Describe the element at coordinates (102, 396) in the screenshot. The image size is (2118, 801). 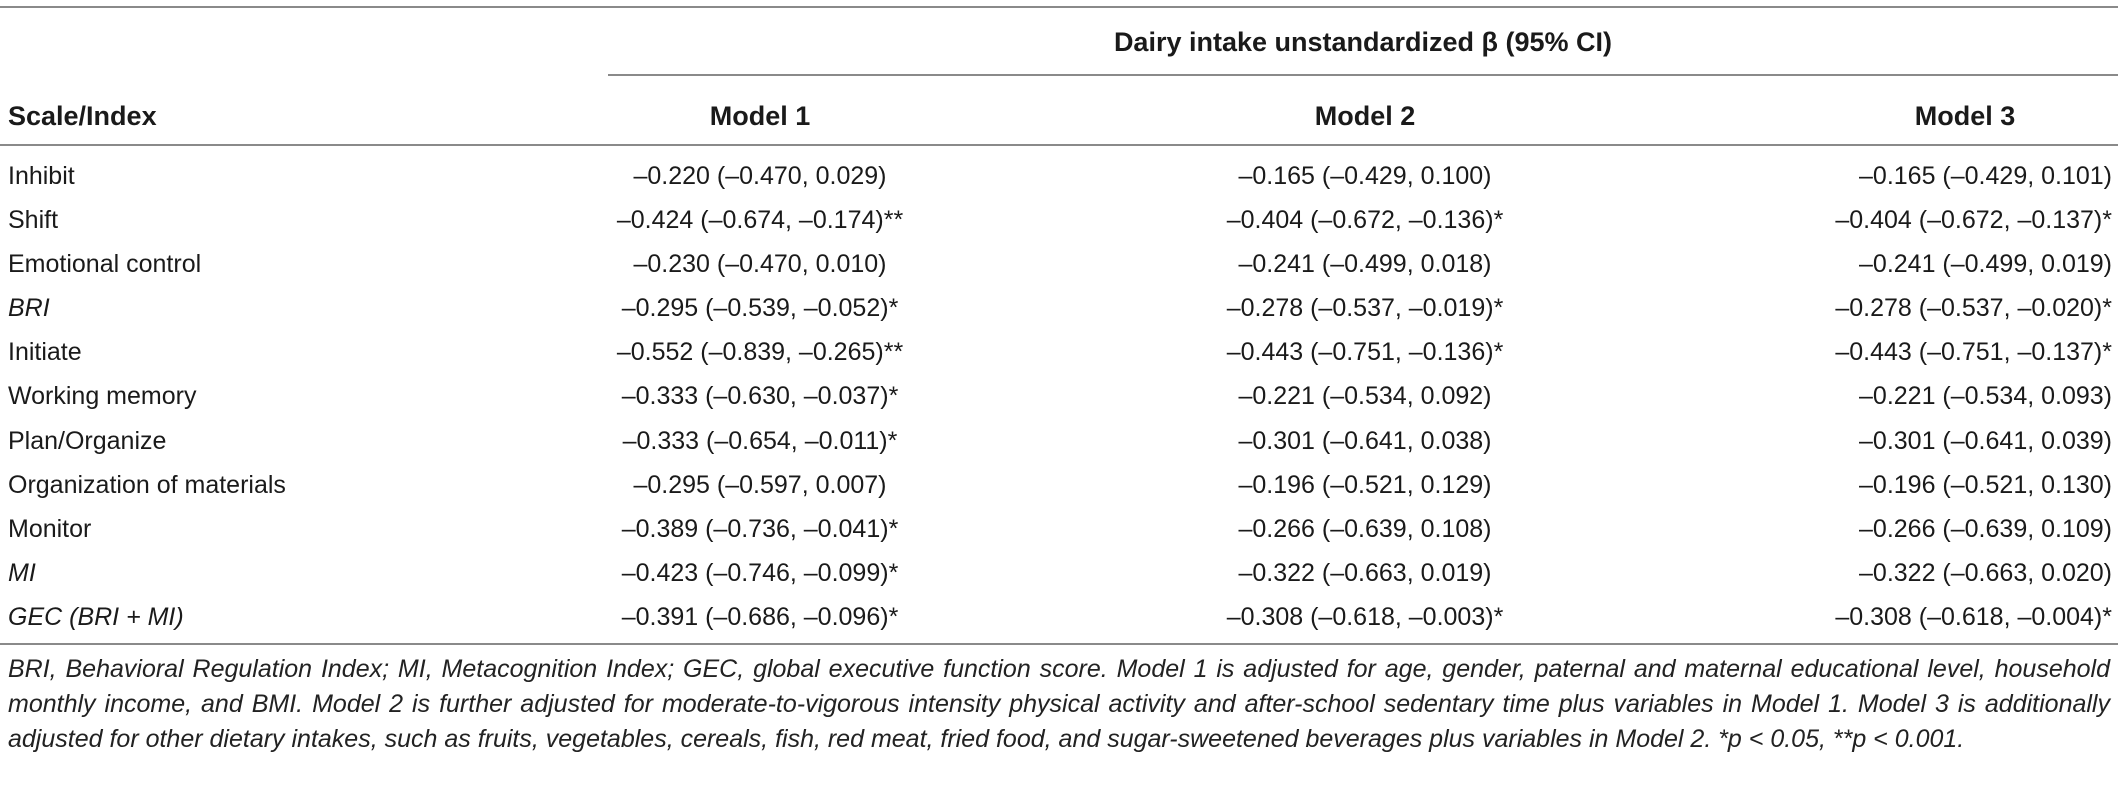
I see `row-label: Working memory` at that location.